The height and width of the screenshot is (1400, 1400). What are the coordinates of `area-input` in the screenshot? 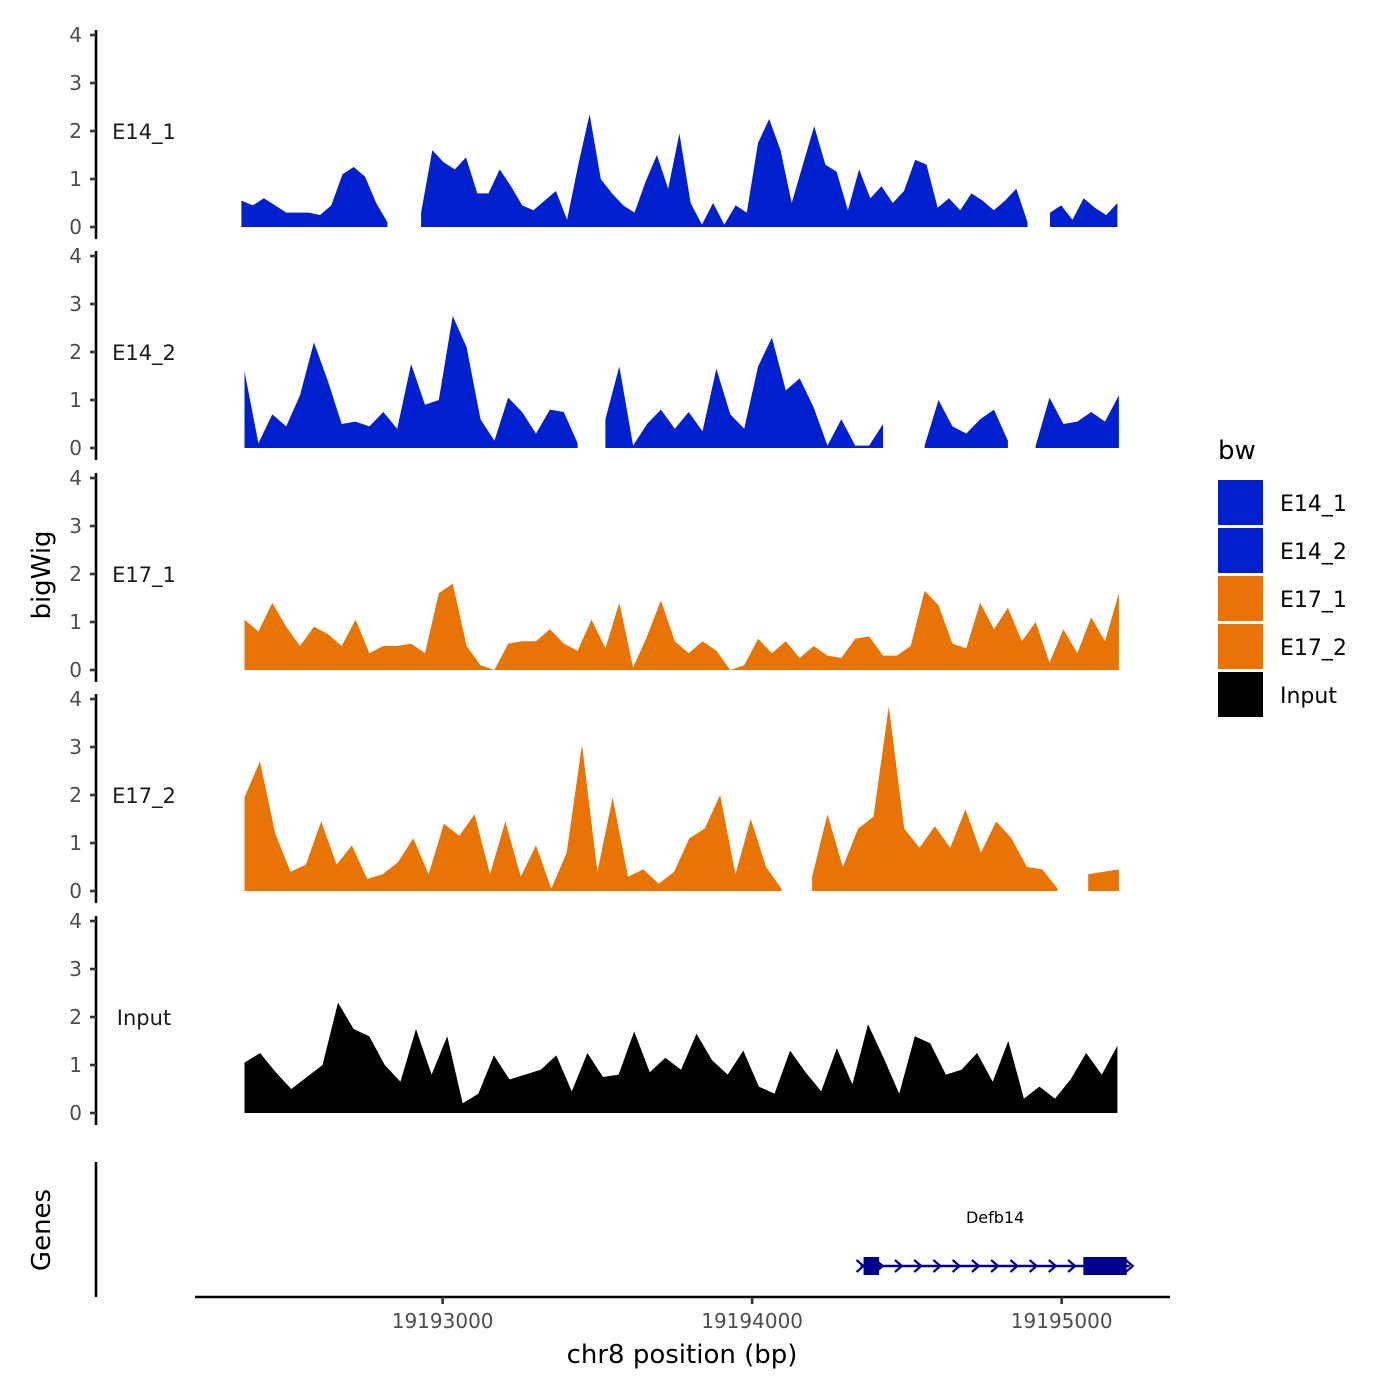 It's located at (681, 1057).